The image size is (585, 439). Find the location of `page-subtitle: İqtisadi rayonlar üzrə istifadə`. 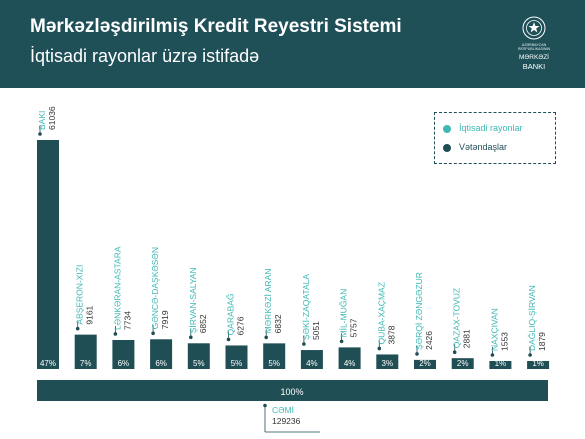

page-subtitle: İqtisadi rayonlar üzrə istifadə is located at coordinates (145, 56).